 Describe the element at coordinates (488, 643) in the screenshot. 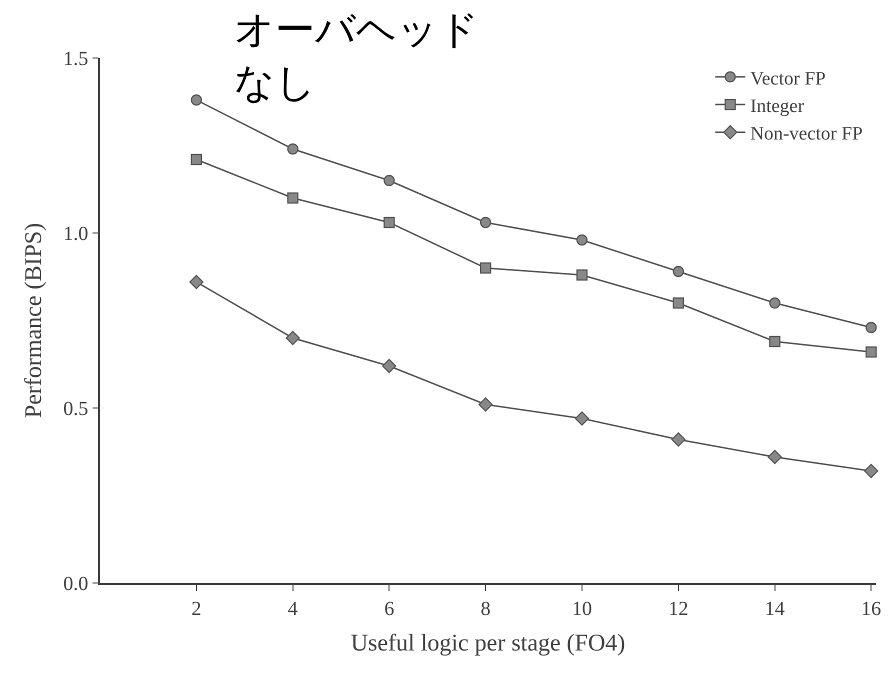

I see `x-axis-title: Useful logic per stage (FO4)` at that location.